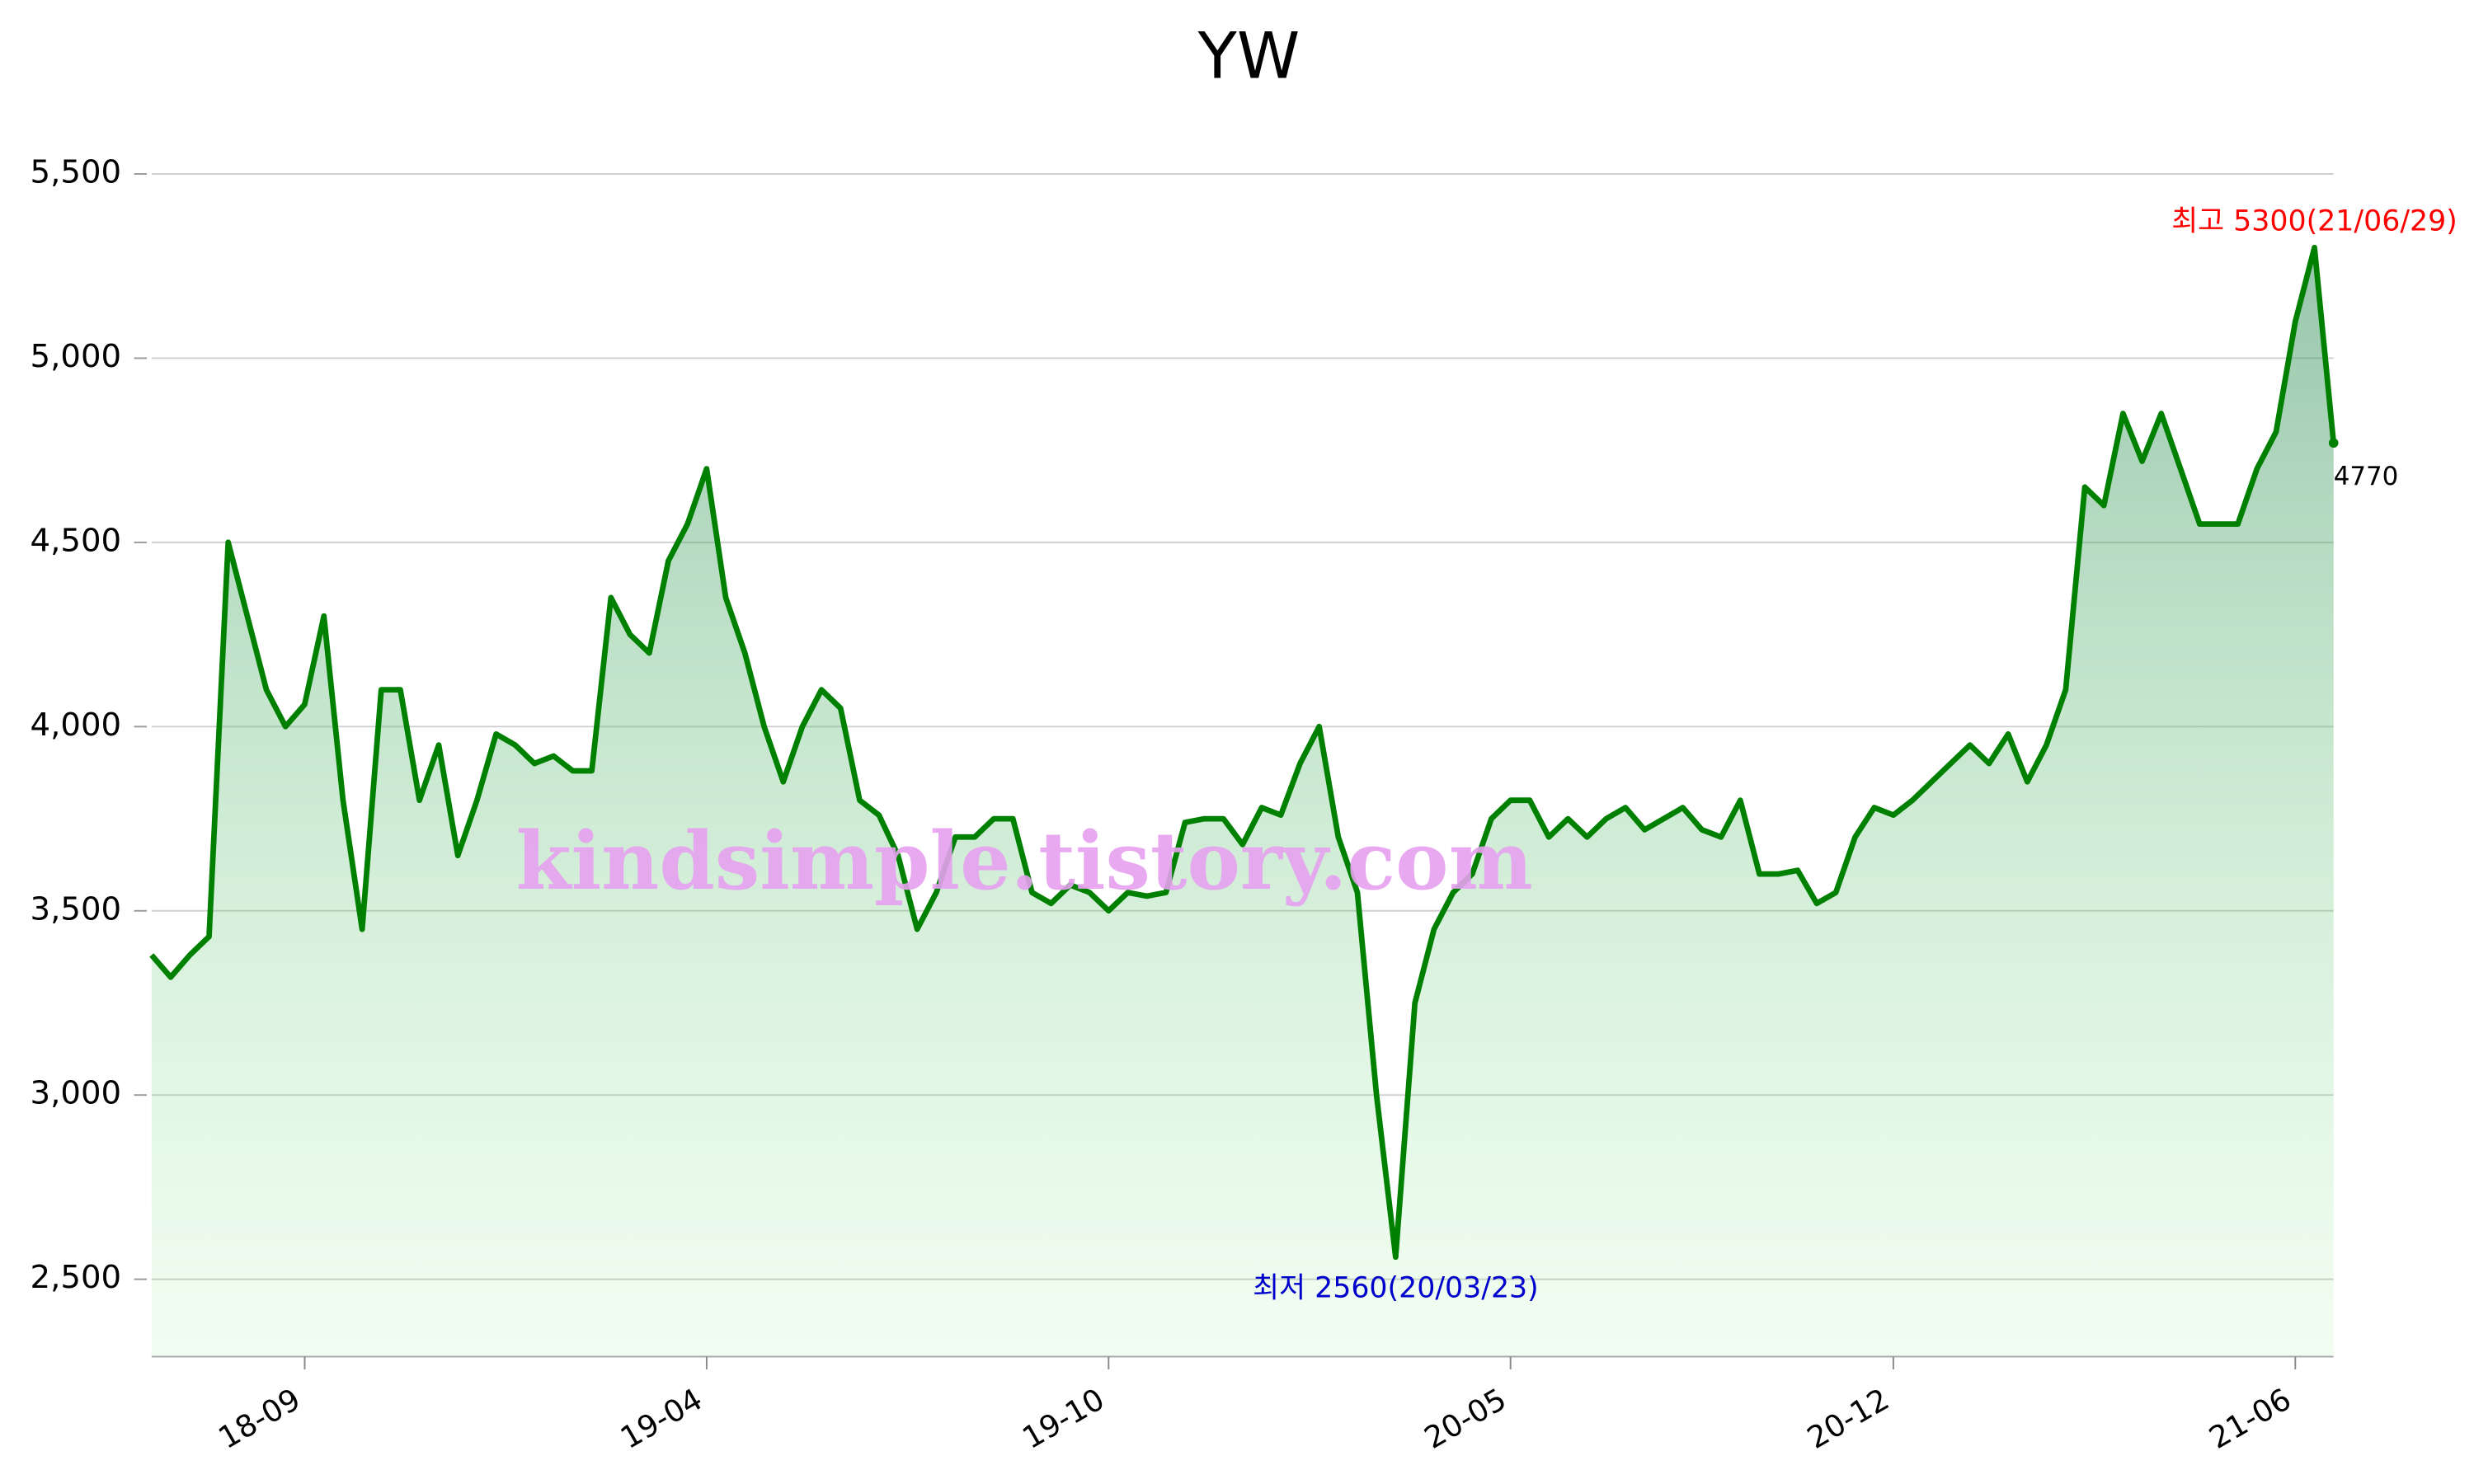  Describe the element at coordinates (76, 540) in the screenshot. I see `y-tick-label: 4,500` at that location.